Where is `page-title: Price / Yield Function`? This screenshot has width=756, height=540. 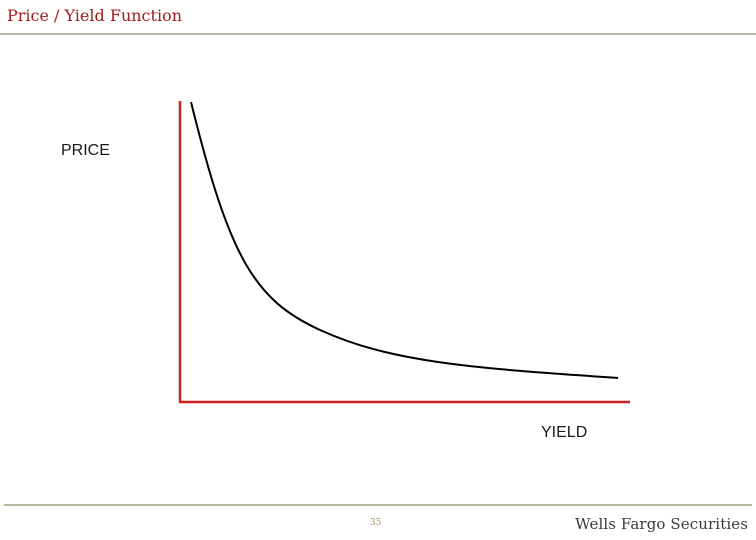 page-title: Price / Yield Function is located at coordinates (94, 15).